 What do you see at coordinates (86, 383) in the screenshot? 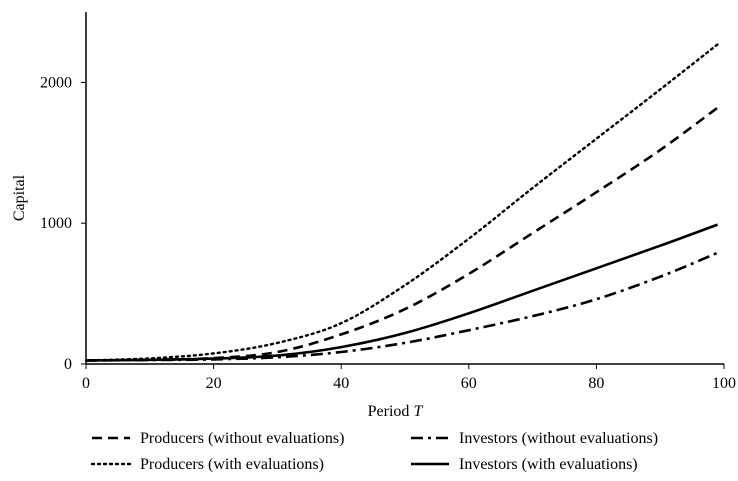
I see `x-tick-label: 0` at bounding box center [86, 383].